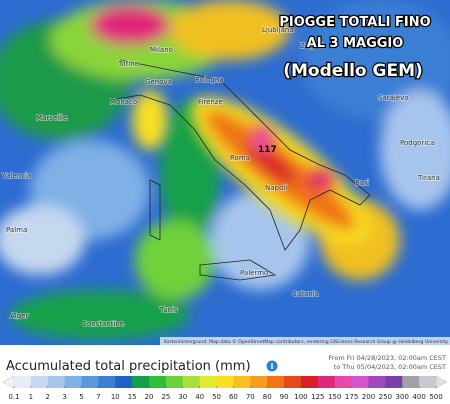 The height and width of the screenshot is (404, 450). Describe the element at coordinates (428, 178) in the screenshot. I see `city-label: Tirana` at that location.